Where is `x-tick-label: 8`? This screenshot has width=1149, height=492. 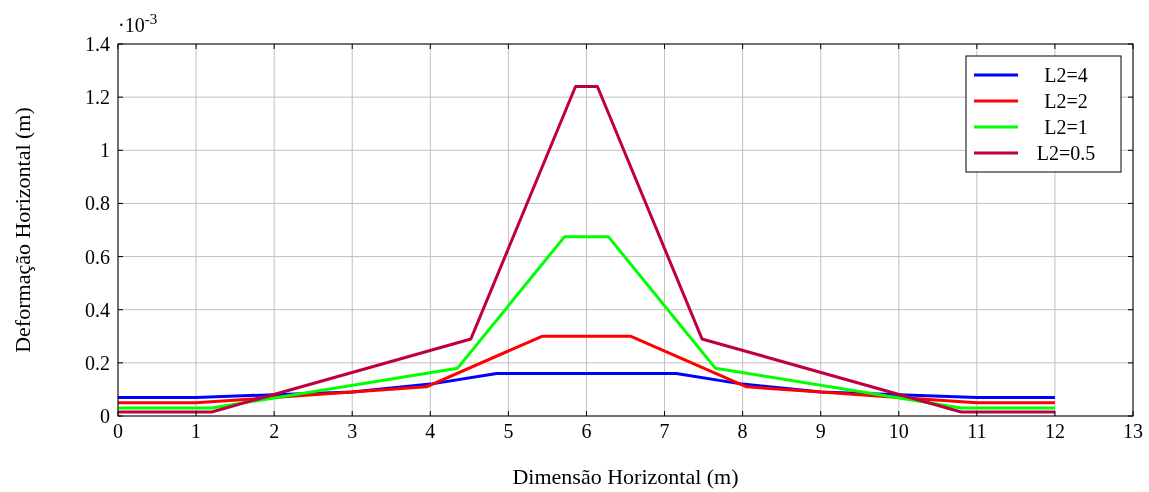
x-tick-label: 8 is located at coordinates (742, 431).